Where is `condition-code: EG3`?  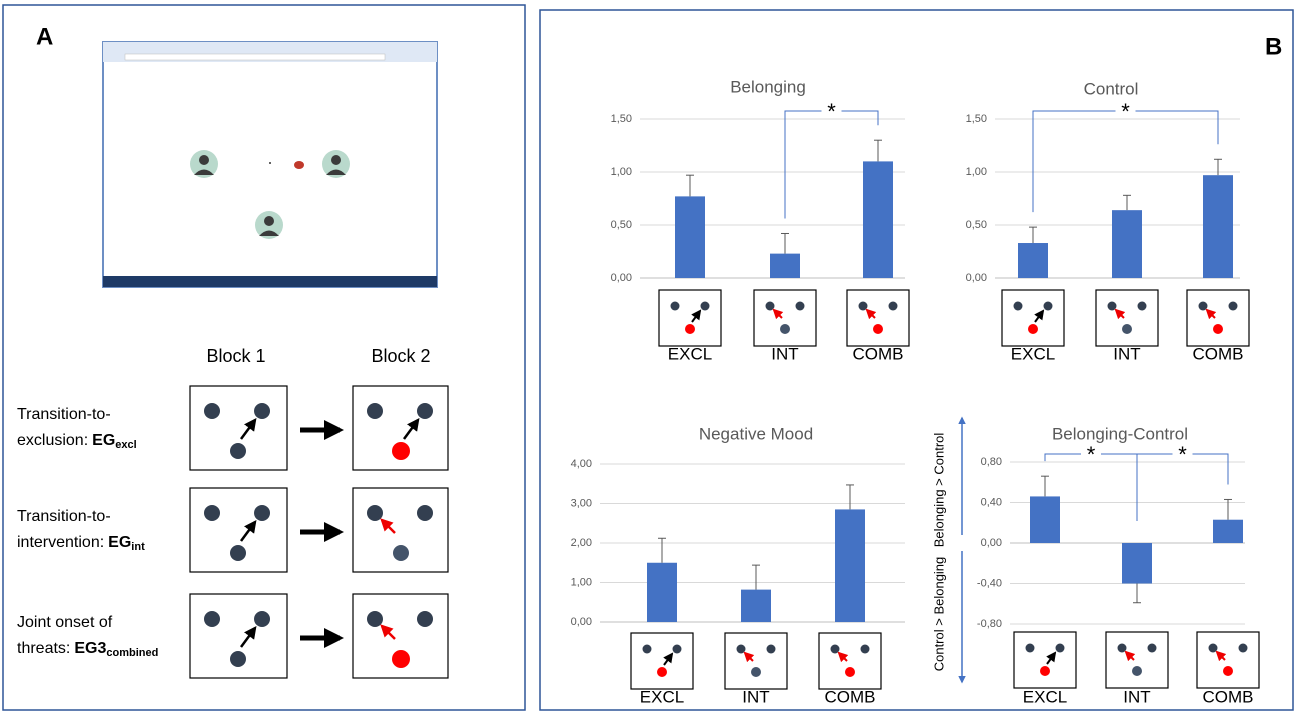 condition-code: EG3 is located at coordinates (90, 648).